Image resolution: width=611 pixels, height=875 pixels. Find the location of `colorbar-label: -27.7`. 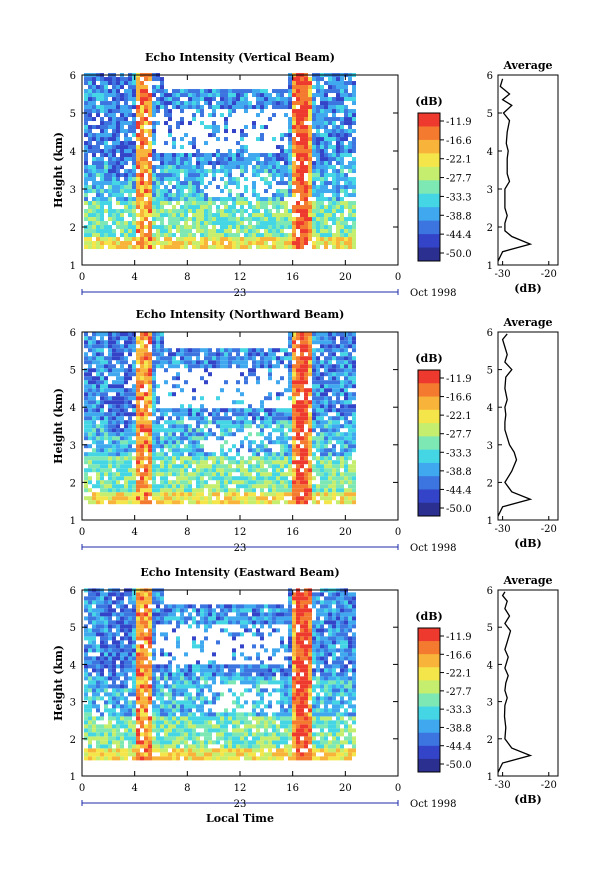

colorbar-label: -27.7 is located at coordinates (459, 179).